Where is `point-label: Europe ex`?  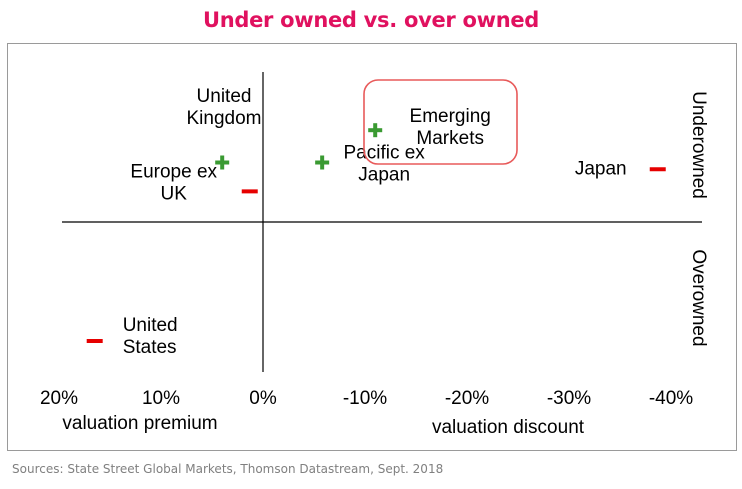 point-label: Europe ex is located at coordinates (173, 171).